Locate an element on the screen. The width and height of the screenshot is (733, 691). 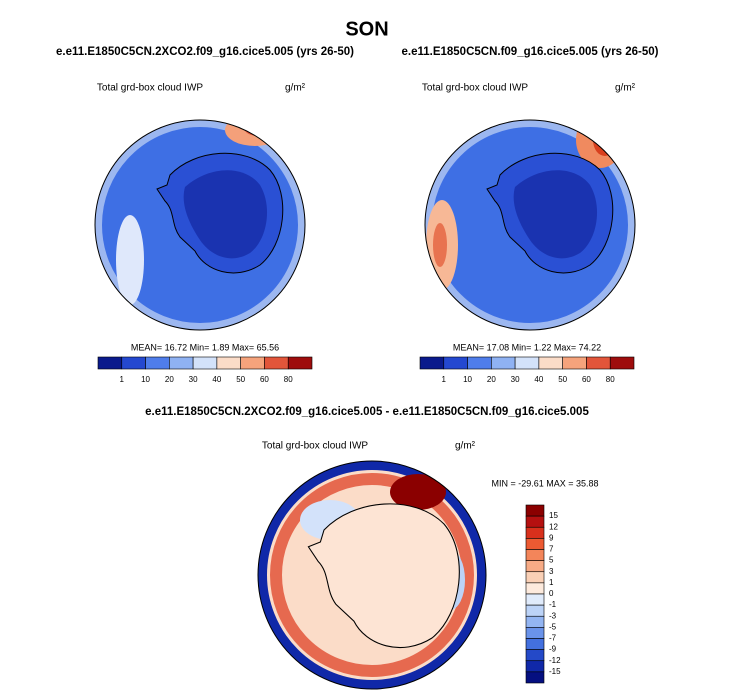
colorbar-label: 9 is located at coordinates (551, 537).